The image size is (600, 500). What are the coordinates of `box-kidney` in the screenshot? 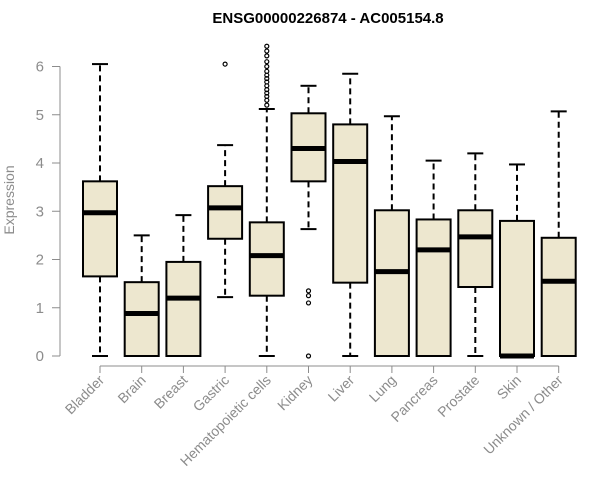 It's located at (308, 221).